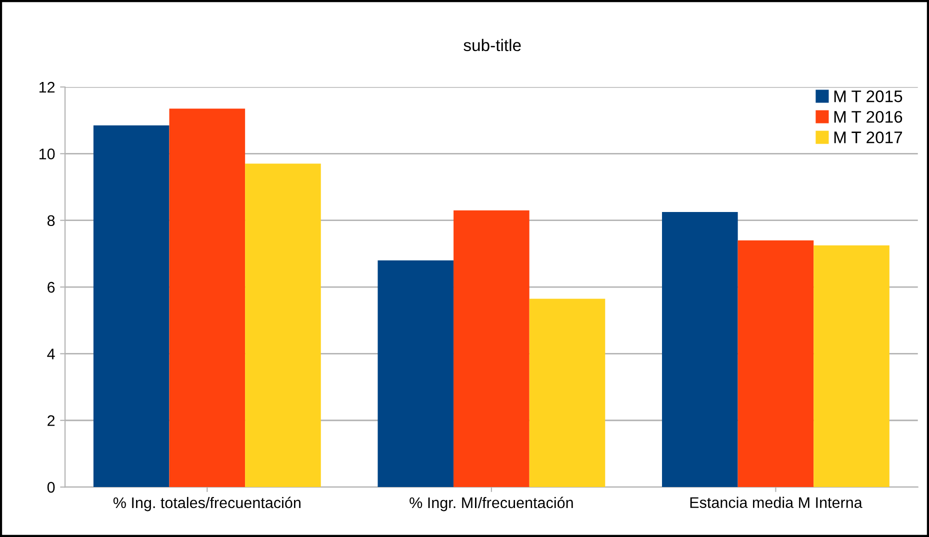 Image resolution: width=929 pixels, height=537 pixels. What do you see at coordinates (47, 154) in the screenshot?
I see `y-tick-label: 10` at bounding box center [47, 154].